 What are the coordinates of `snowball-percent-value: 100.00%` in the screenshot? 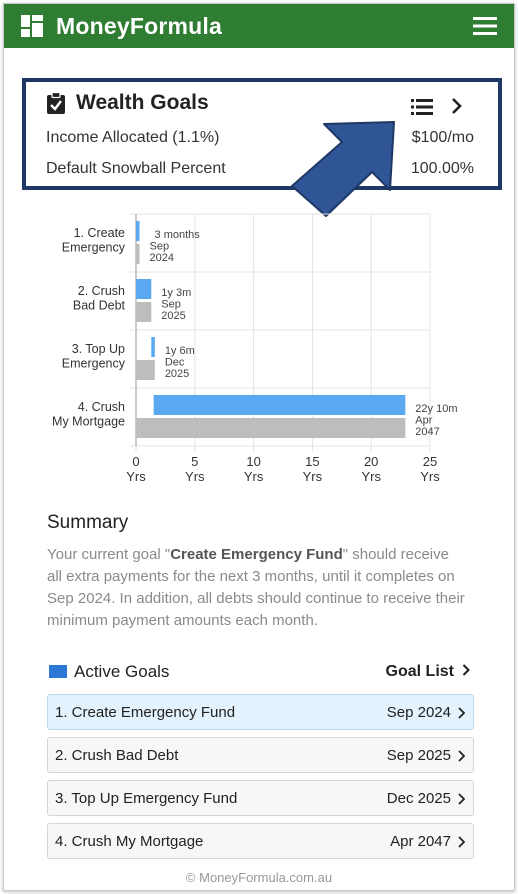 It's located at (442, 168).